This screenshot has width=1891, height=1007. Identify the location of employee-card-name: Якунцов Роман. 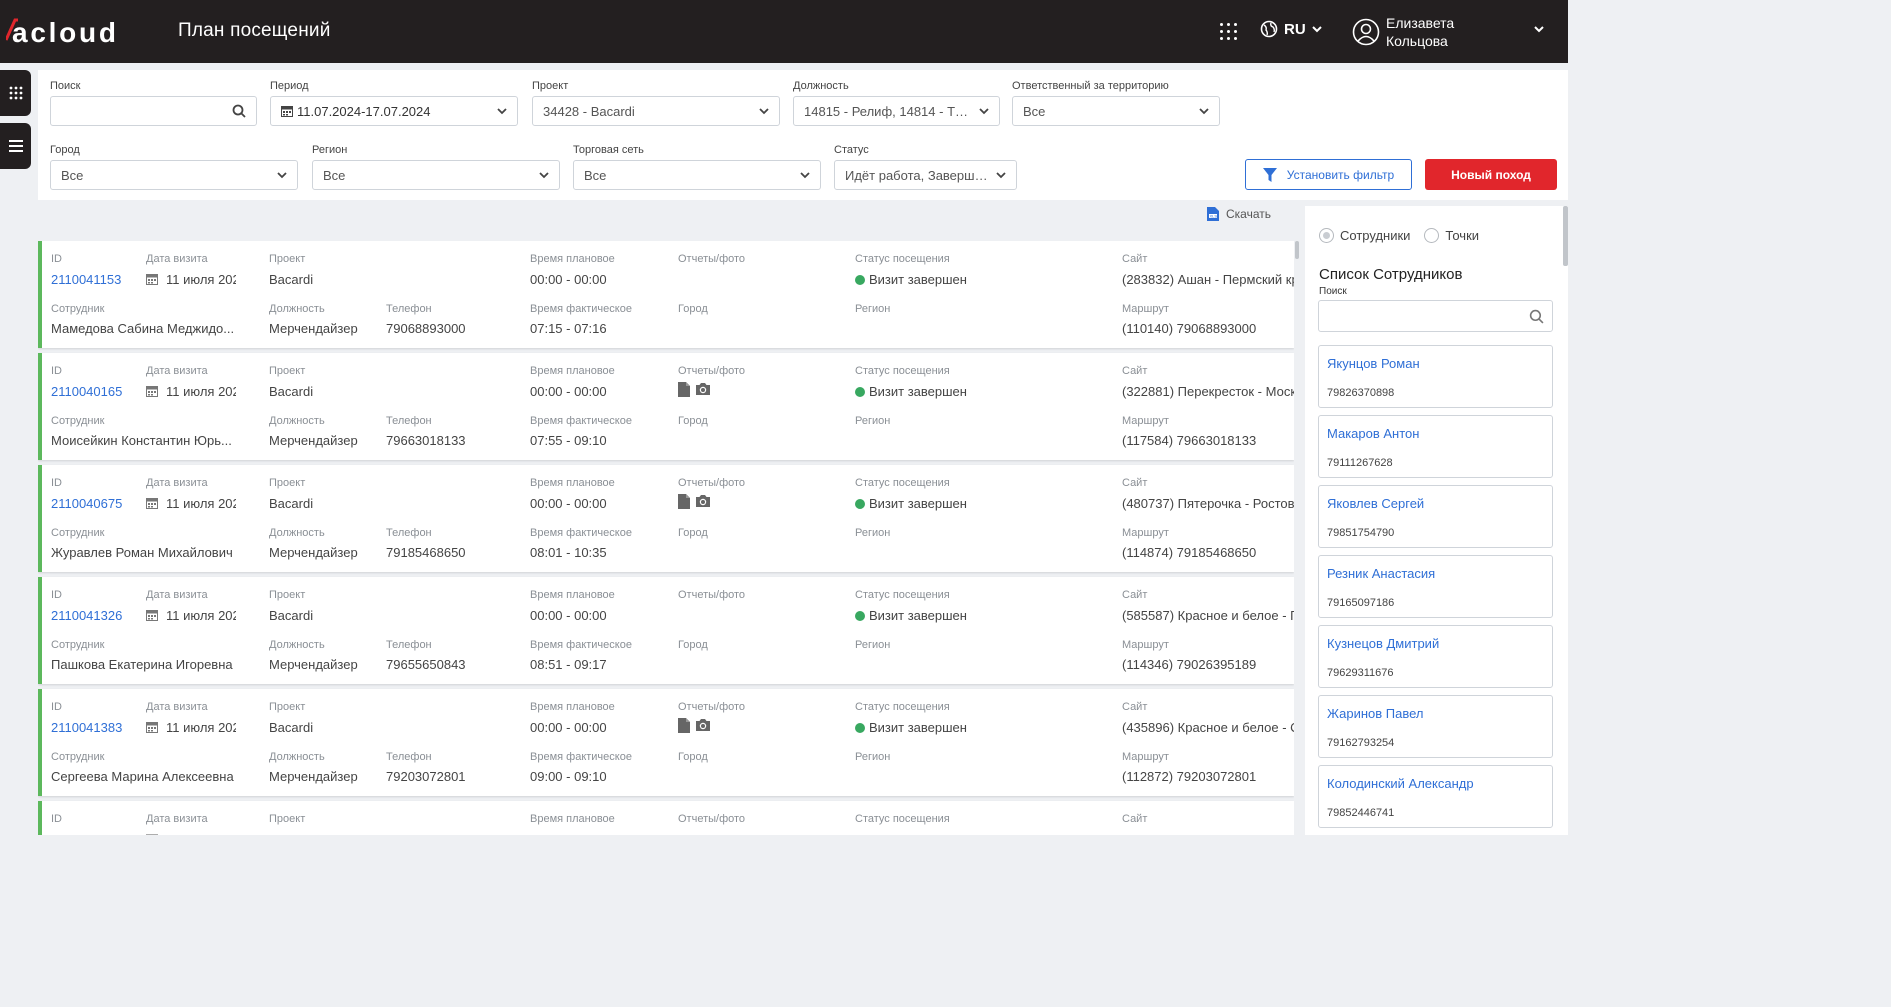
(1373, 363).